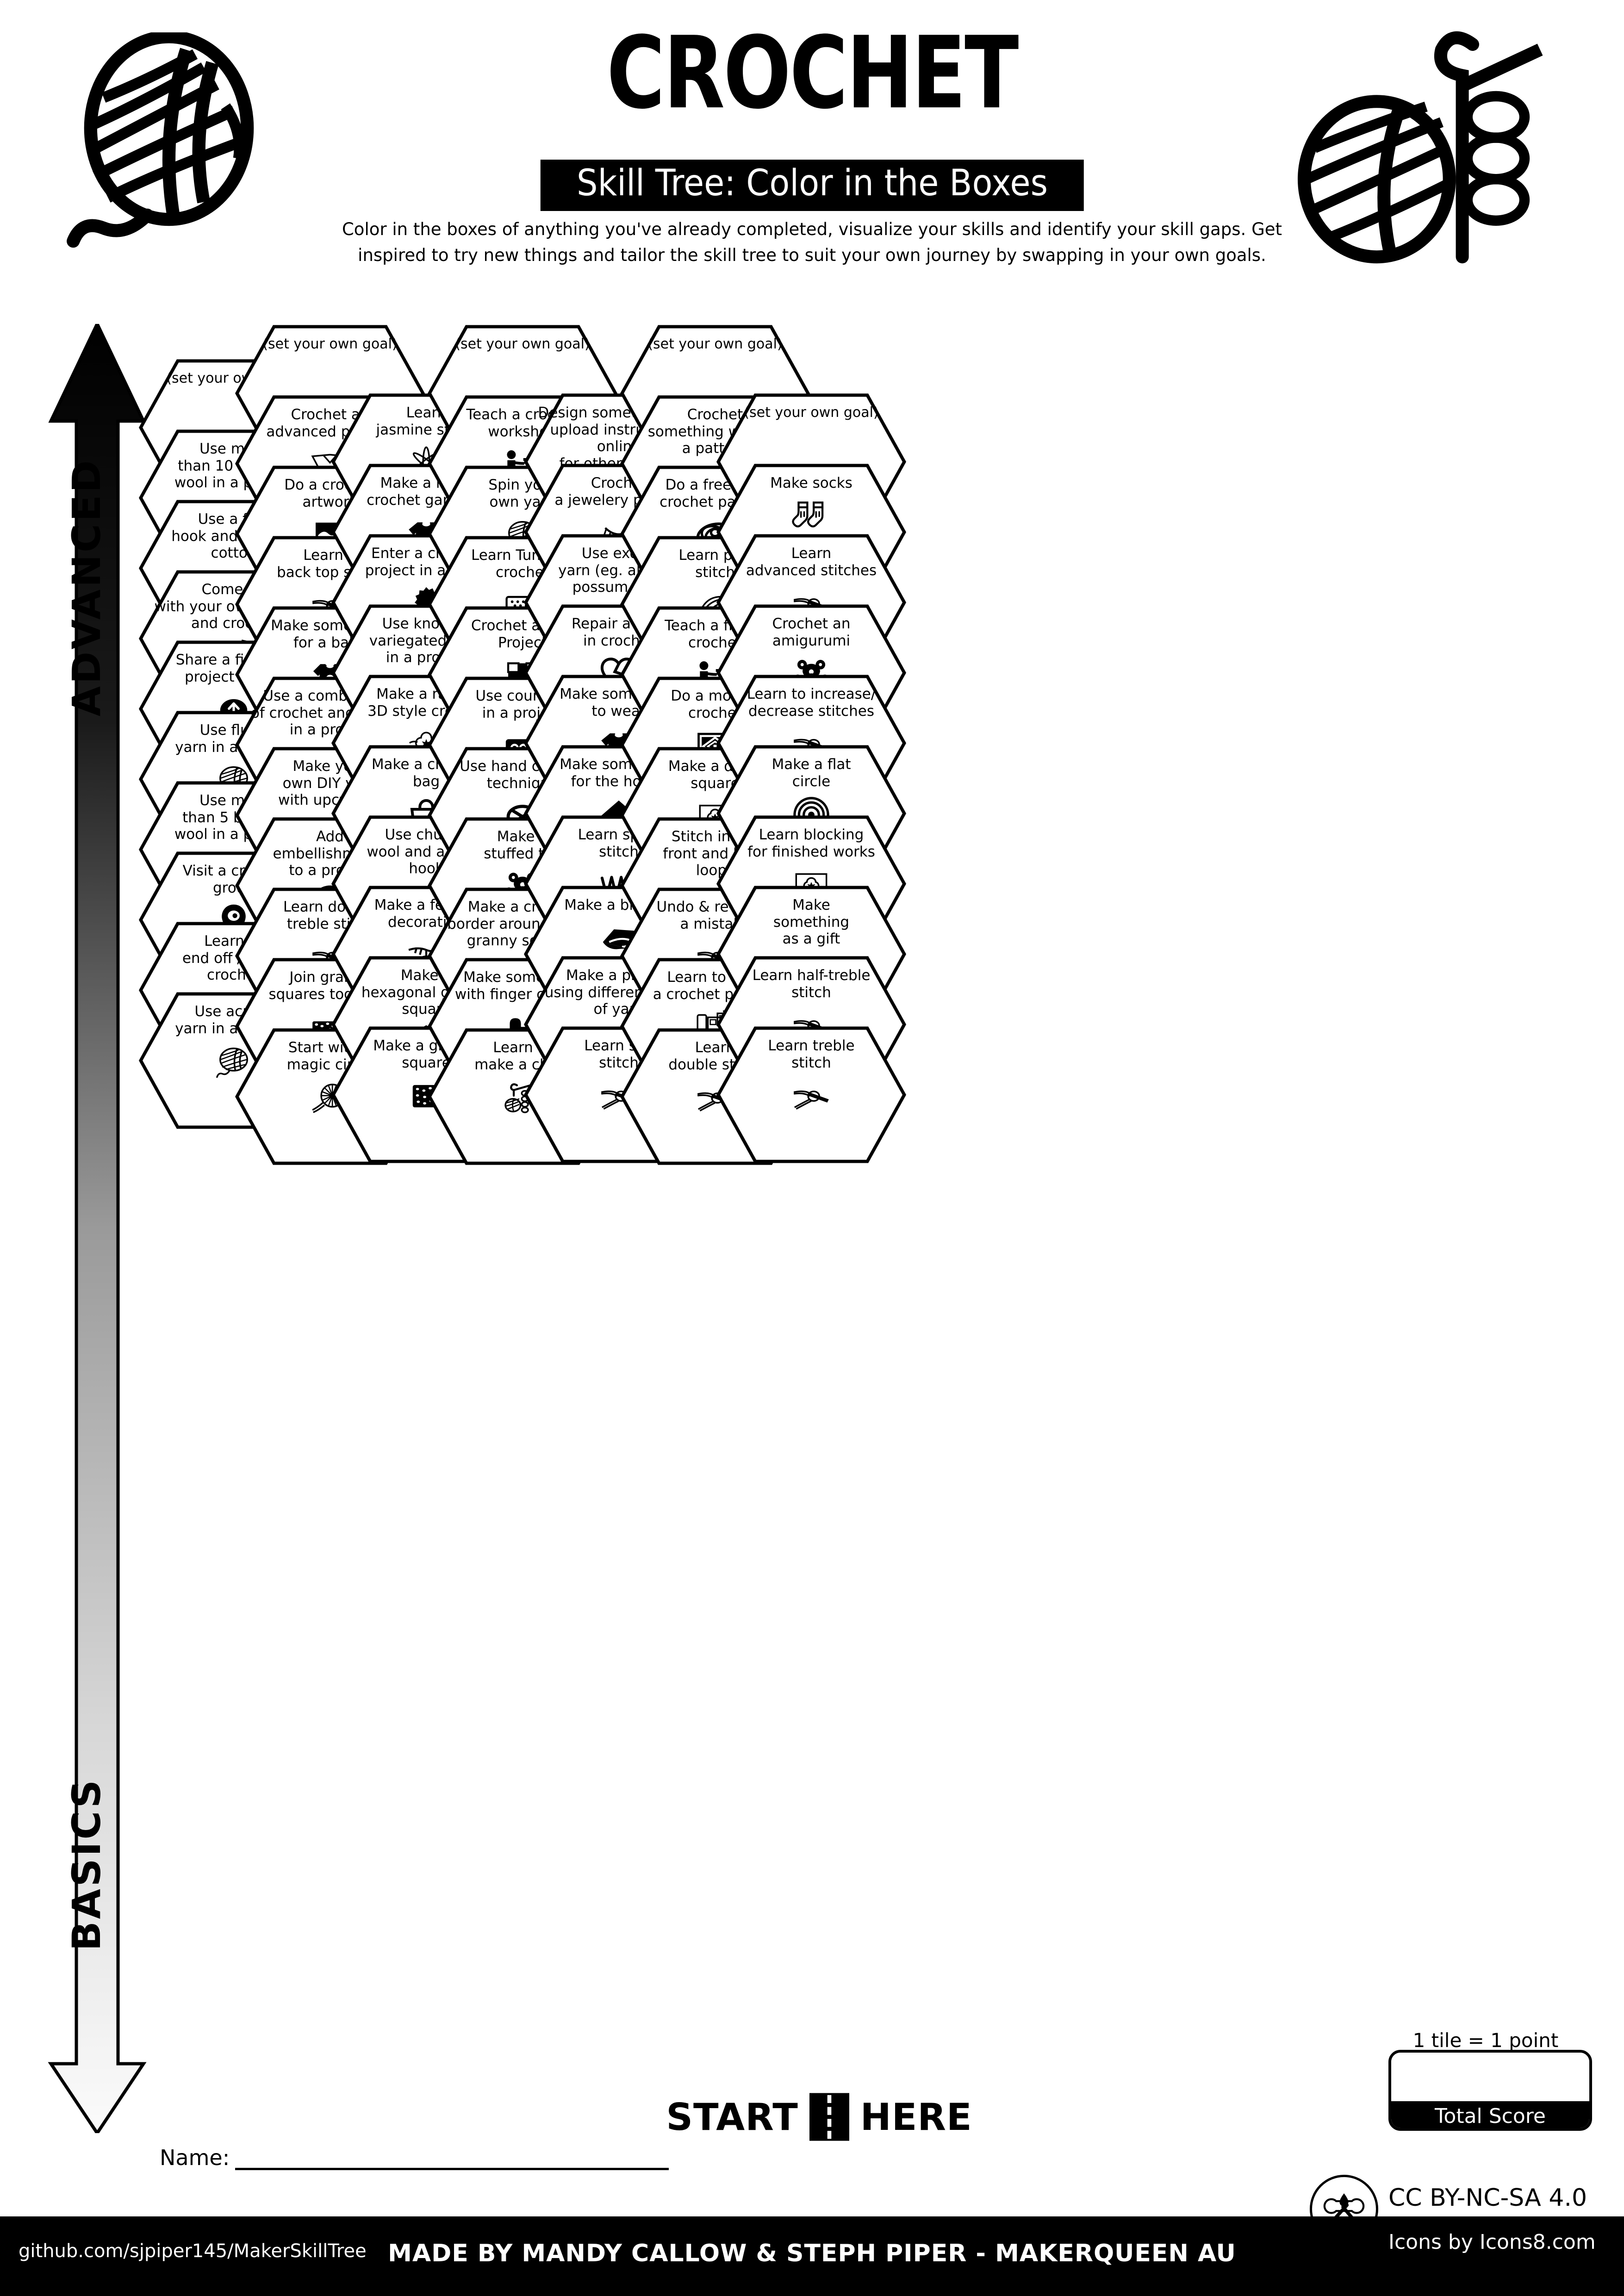 The image size is (1624, 2296). What do you see at coordinates (812, 183) in the screenshot?
I see `page-subtitle-text: Skill Tree: Color in the Boxes` at bounding box center [812, 183].